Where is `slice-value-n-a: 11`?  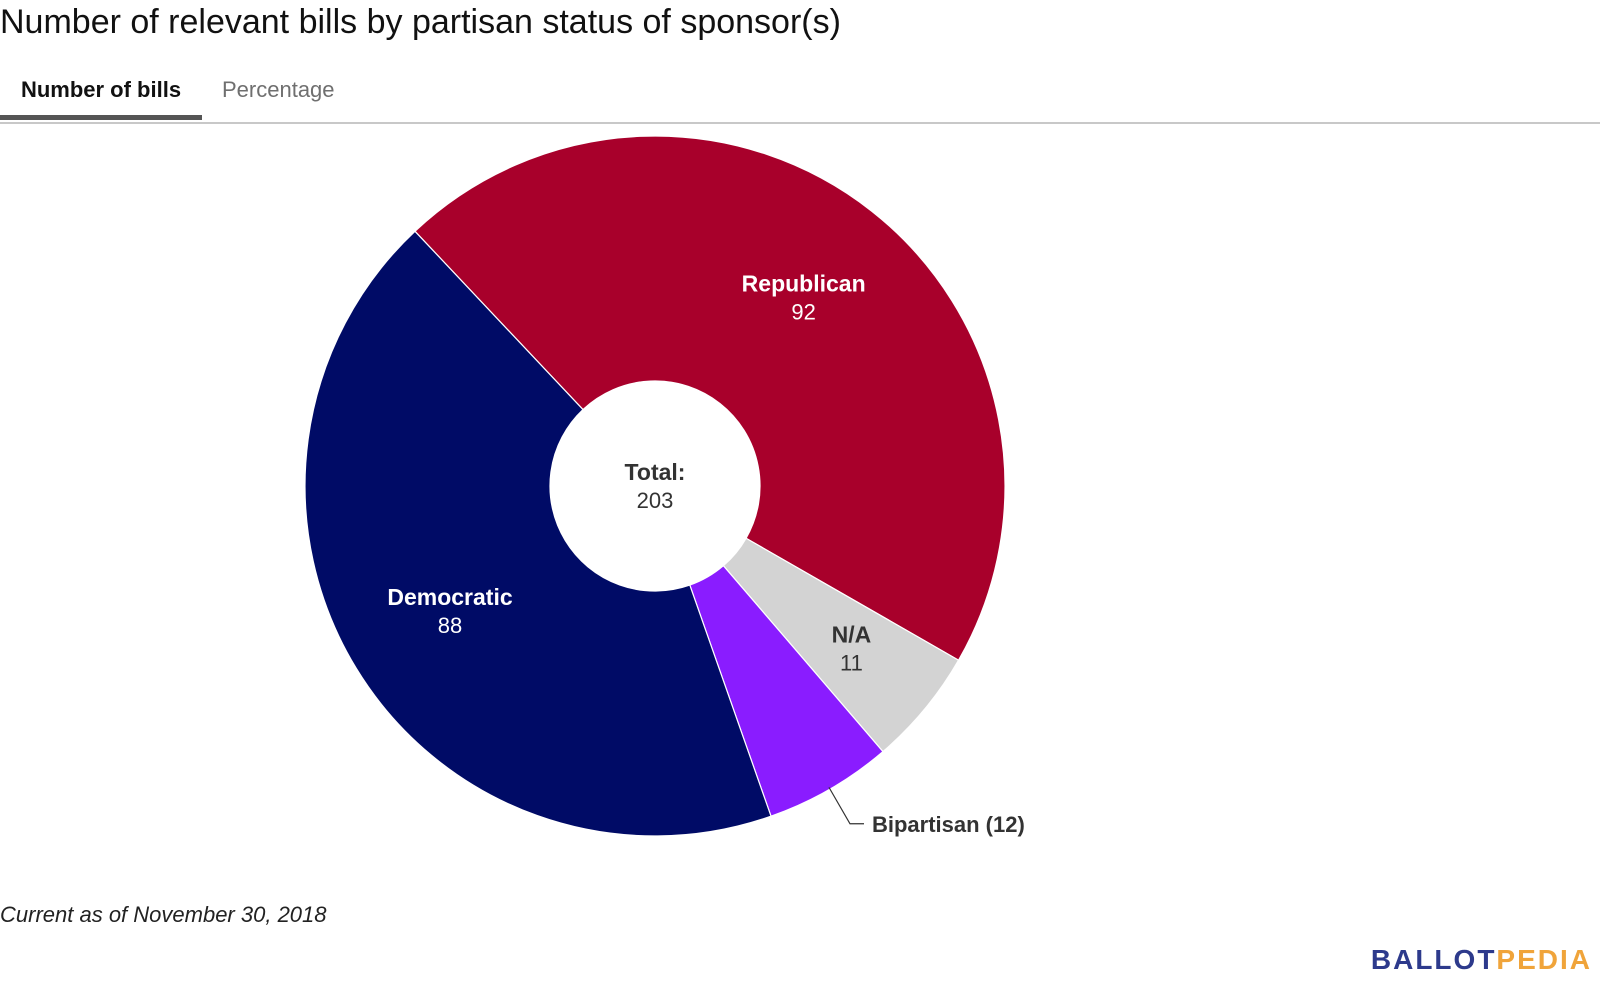 slice-value-n-a: 11 is located at coordinates (851, 663).